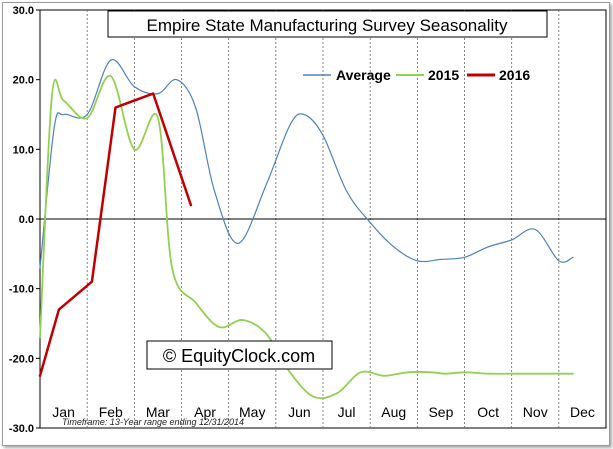  What do you see at coordinates (23, 11) in the screenshot?
I see `y-tick-label: 30.0` at bounding box center [23, 11].